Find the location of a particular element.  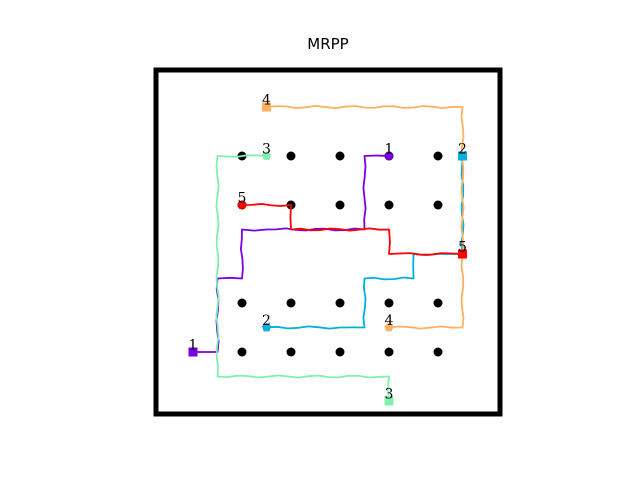

agent-3-goal-marker is located at coordinates (266, 155).